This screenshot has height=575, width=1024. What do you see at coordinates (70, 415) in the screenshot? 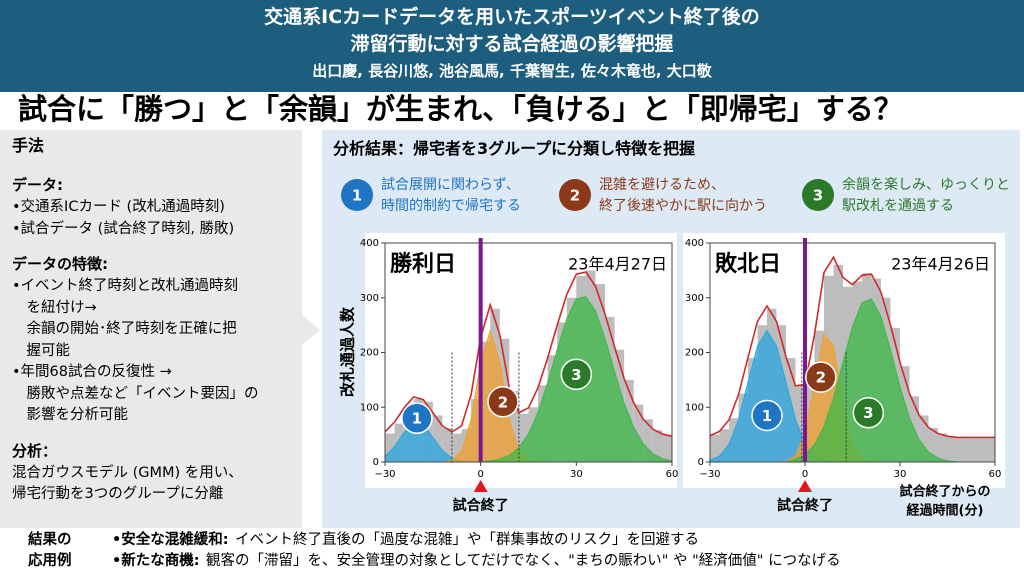
I see `section-line: 影響を分析可能` at bounding box center [70, 415].